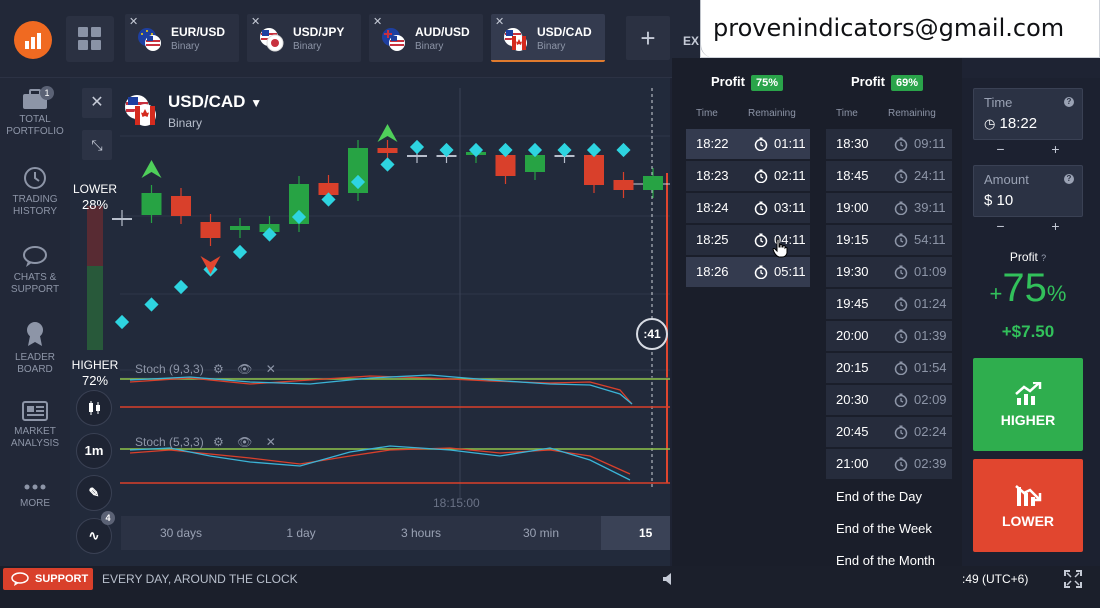 This screenshot has height=608, width=1100. What do you see at coordinates (140, 110) in the screenshot?
I see `us-ca-flag-icon` at bounding box center [140, 110].